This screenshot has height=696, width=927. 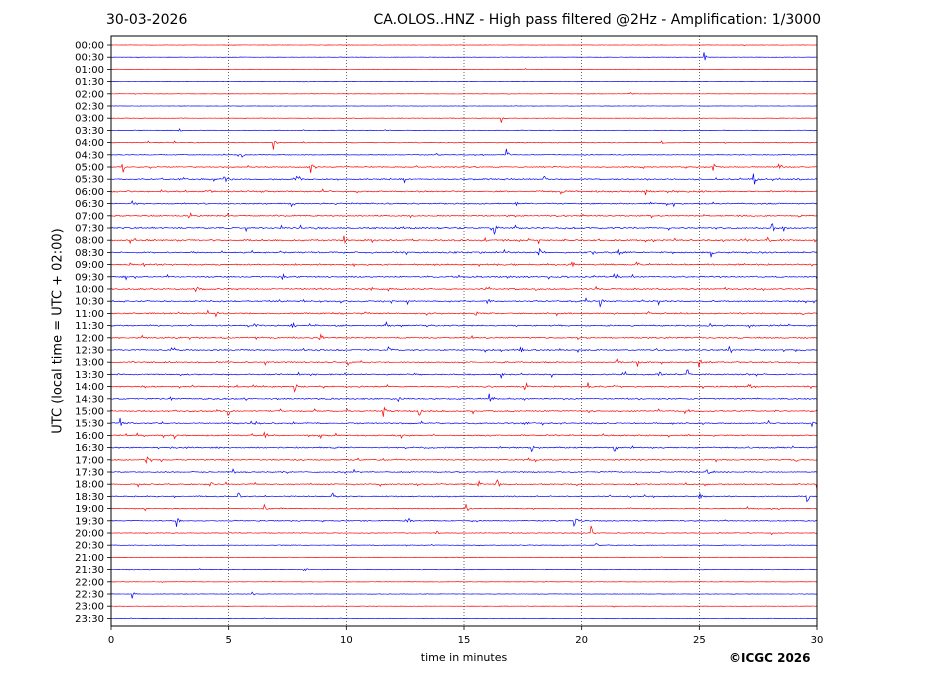 I want to click on trace-2000, so click(x=464, y=530).